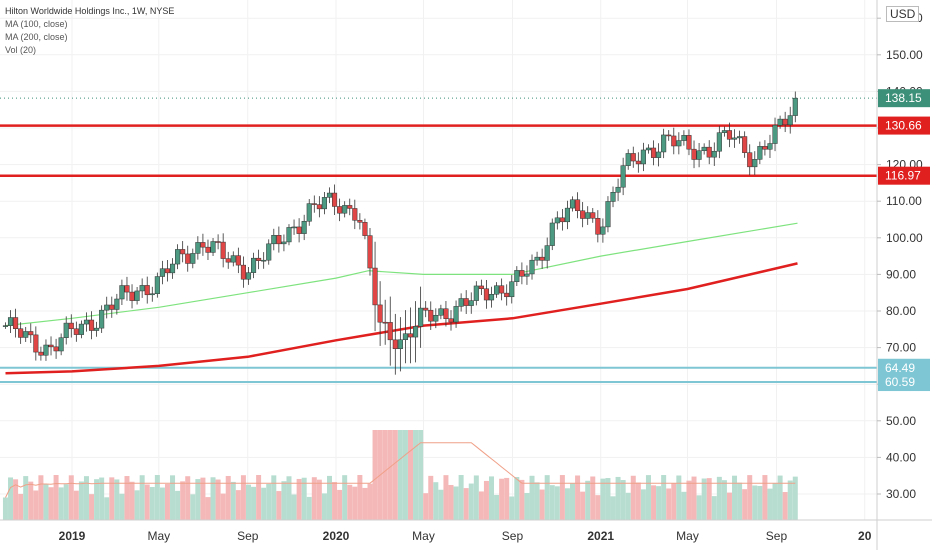  I want to click on level-tag: 60.59, so click(904, 382).